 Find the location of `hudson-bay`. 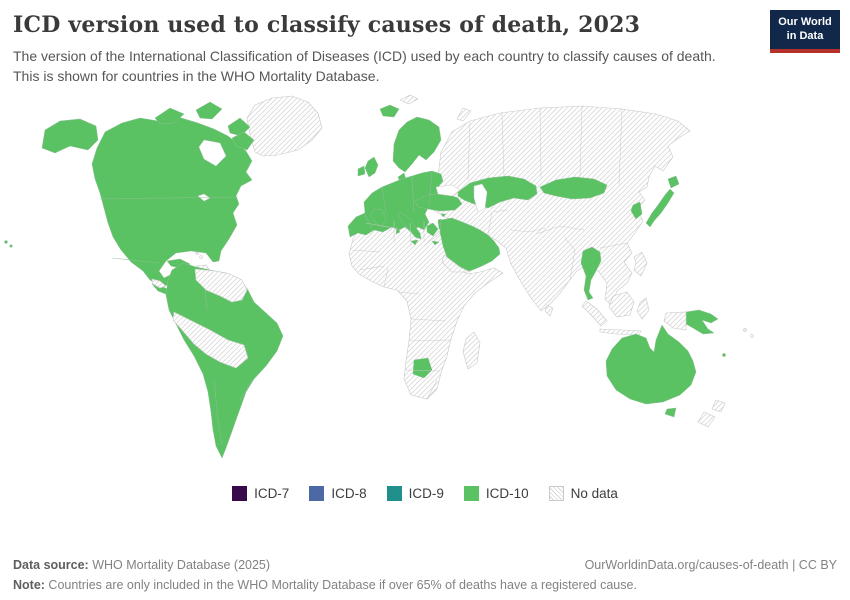

hudson-bay is located at coordinates (212, 153).